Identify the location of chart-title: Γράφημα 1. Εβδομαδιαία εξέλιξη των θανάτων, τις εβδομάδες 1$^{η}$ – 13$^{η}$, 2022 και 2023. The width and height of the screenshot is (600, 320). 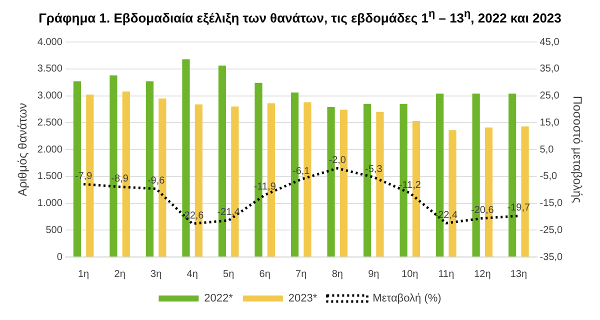
(300, 18).